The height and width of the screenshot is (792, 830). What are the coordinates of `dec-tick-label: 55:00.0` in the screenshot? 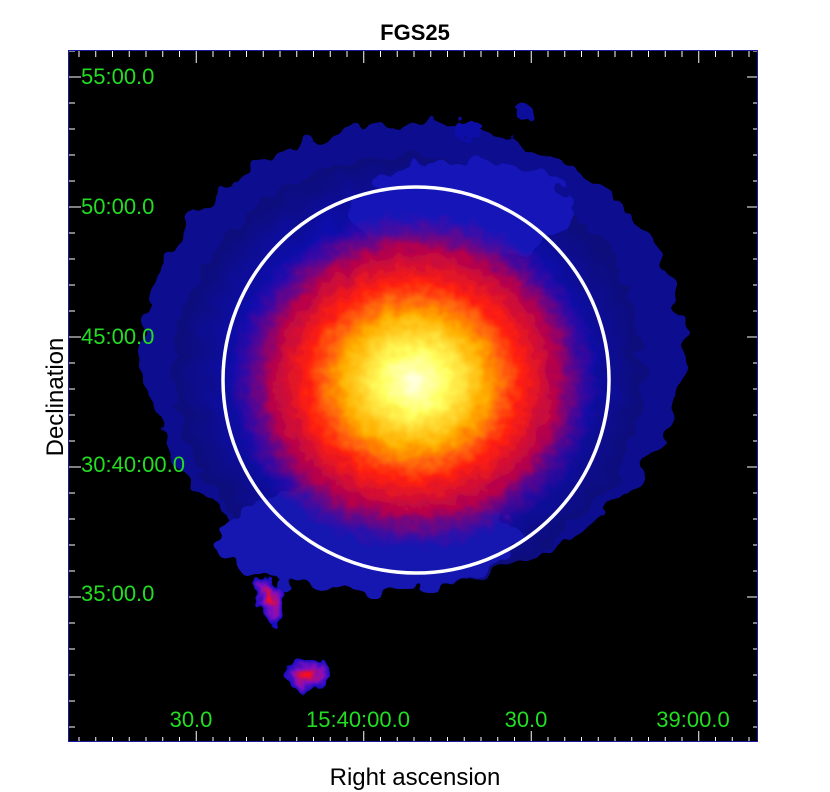 It's located at (118, 76).